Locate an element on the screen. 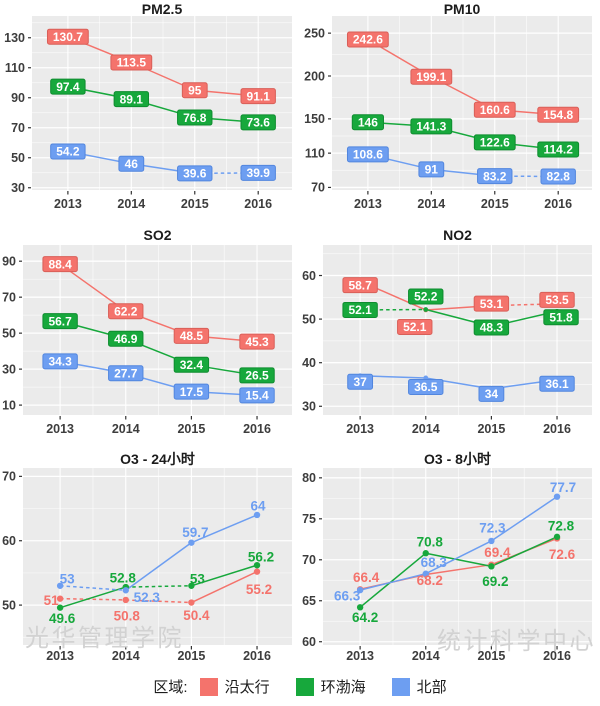  y-tick-label: 30 is located at coordinates (9, 369).